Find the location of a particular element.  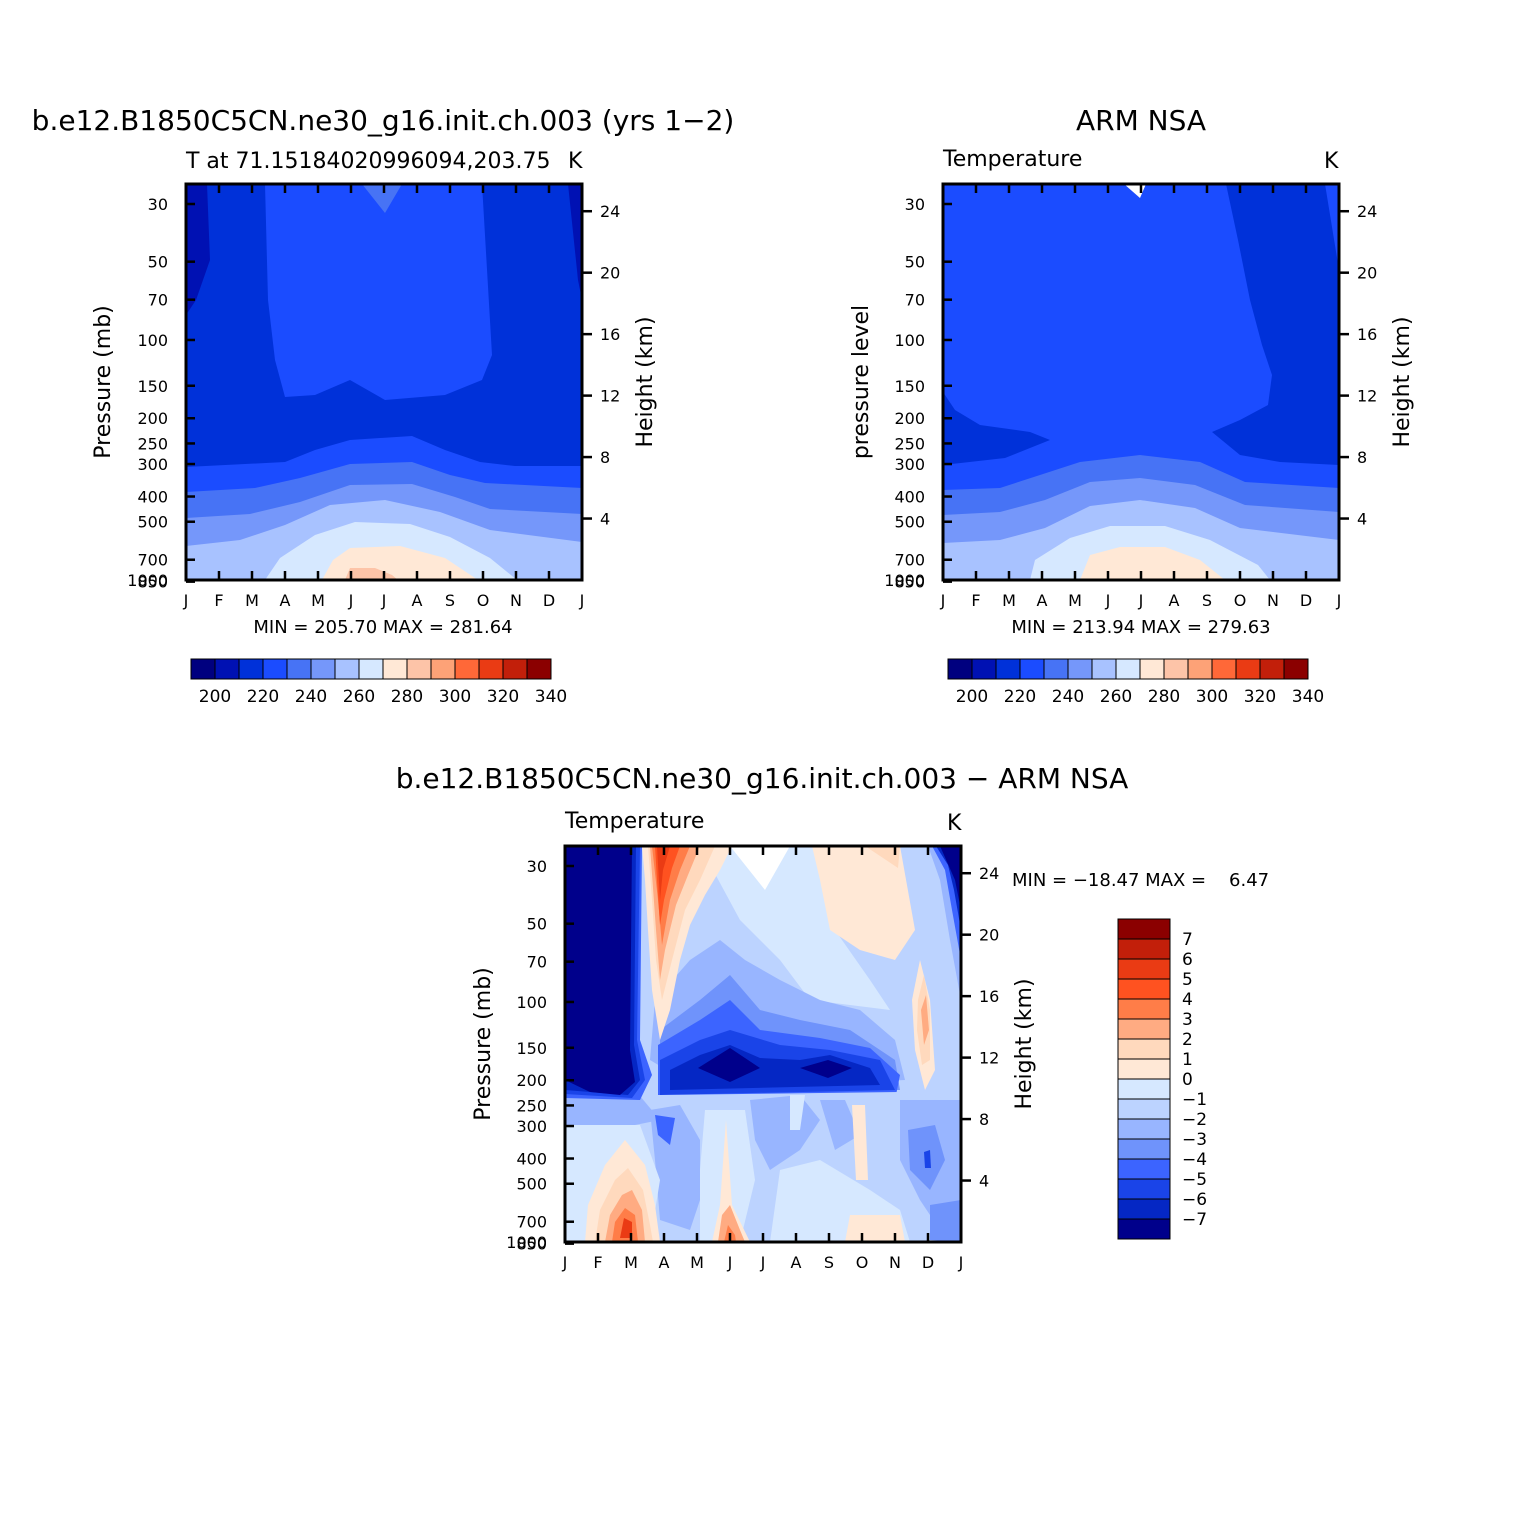

panel3-height-label: 24 is located at coordinates (989, 873).